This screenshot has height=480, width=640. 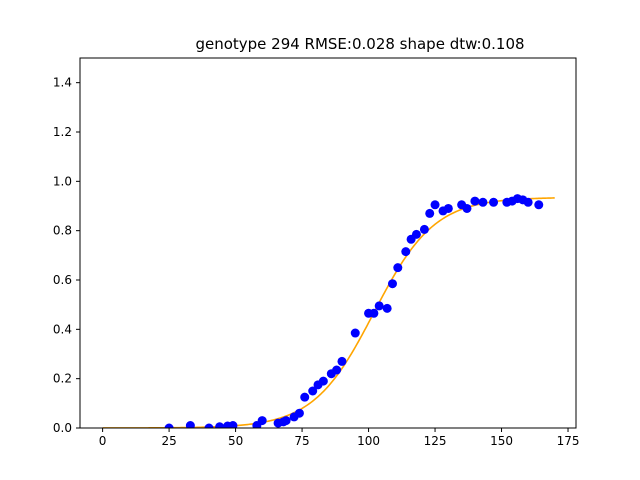 What do you see at coordinates (62, 181) in the screenshot?
I see `y-tick-label: 1.0` at bounding box center [62, 181].